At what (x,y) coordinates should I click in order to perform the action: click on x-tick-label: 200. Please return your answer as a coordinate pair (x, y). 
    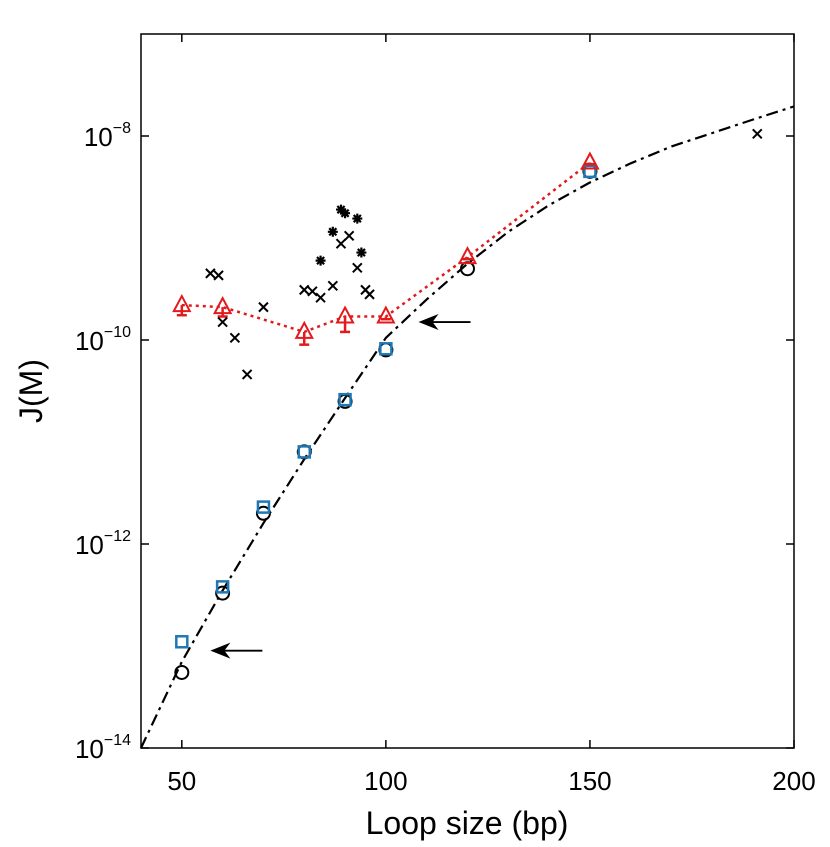
    Looking at the image, I should click on (793, 781).